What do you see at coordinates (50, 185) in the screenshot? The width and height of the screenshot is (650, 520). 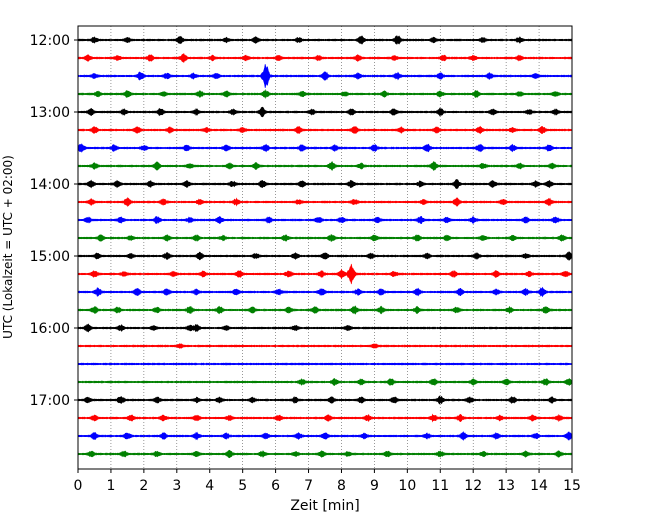 I see `y-tick-label: 14:00` at bounding box center [50, 185].